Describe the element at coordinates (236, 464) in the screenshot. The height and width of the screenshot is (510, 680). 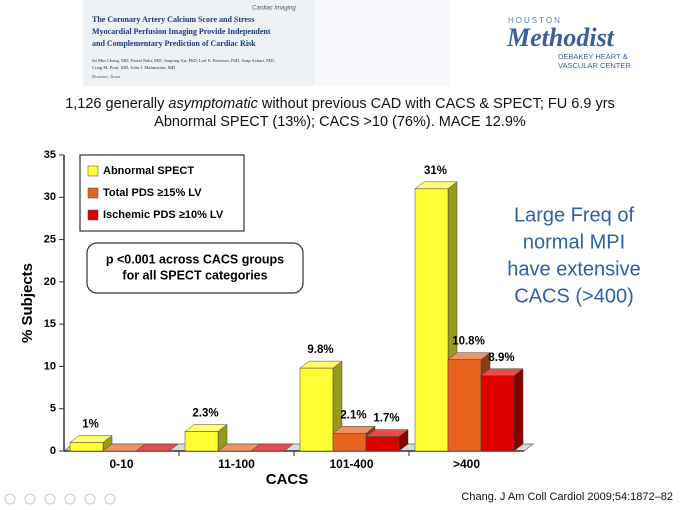
I see `x-tick-label: 11-100` at that location.